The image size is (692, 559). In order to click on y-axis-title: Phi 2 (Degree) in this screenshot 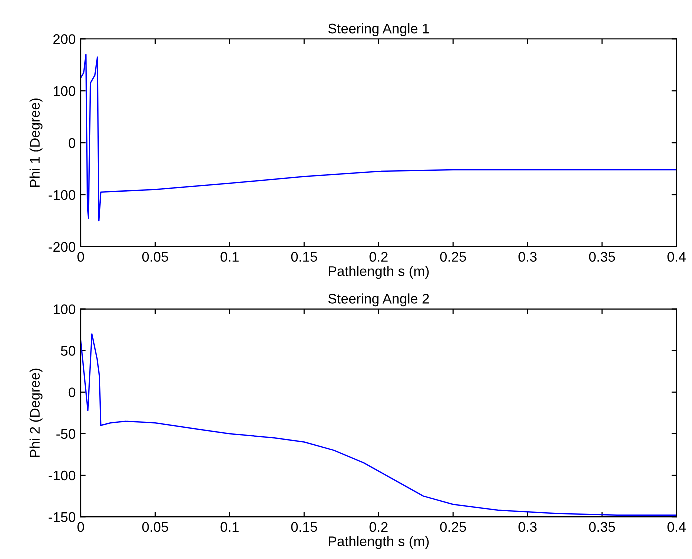, I will do `click(36, 413)`.